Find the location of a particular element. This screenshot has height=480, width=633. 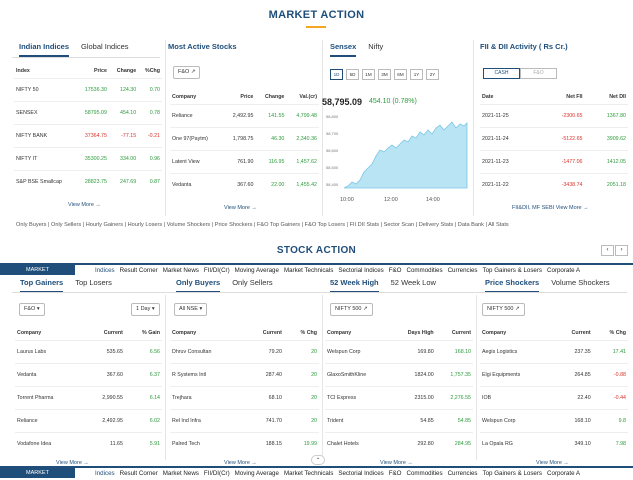

table-row: Welspun Corp 168.10 9.8 is located at coordinates (554, 420).